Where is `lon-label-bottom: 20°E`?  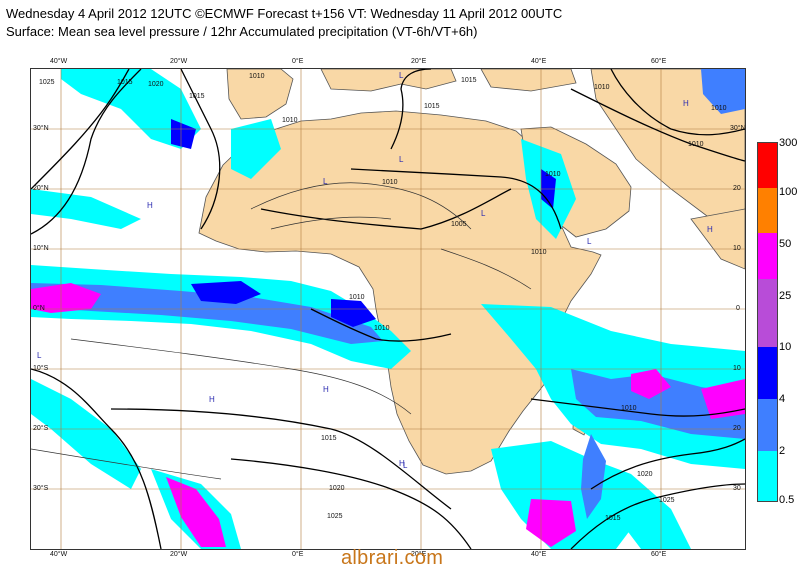 lon-label-bottom: 20°E is located at coordinates (419, 554).